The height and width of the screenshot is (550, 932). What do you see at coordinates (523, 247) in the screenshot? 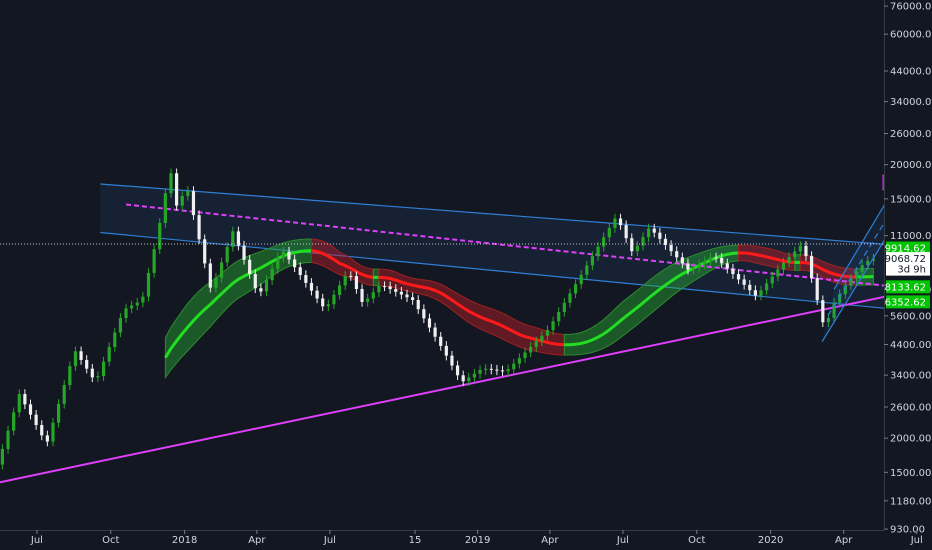
I see `magenta-dashed-line` at bounding box center [523, 247].